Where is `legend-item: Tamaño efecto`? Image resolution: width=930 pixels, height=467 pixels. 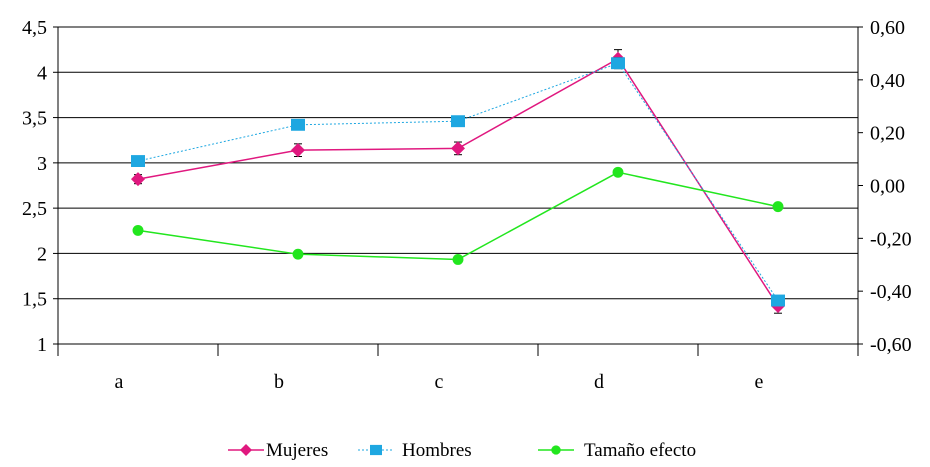 legend-item: Tamaño efecto is located at coordinates (617, 450).